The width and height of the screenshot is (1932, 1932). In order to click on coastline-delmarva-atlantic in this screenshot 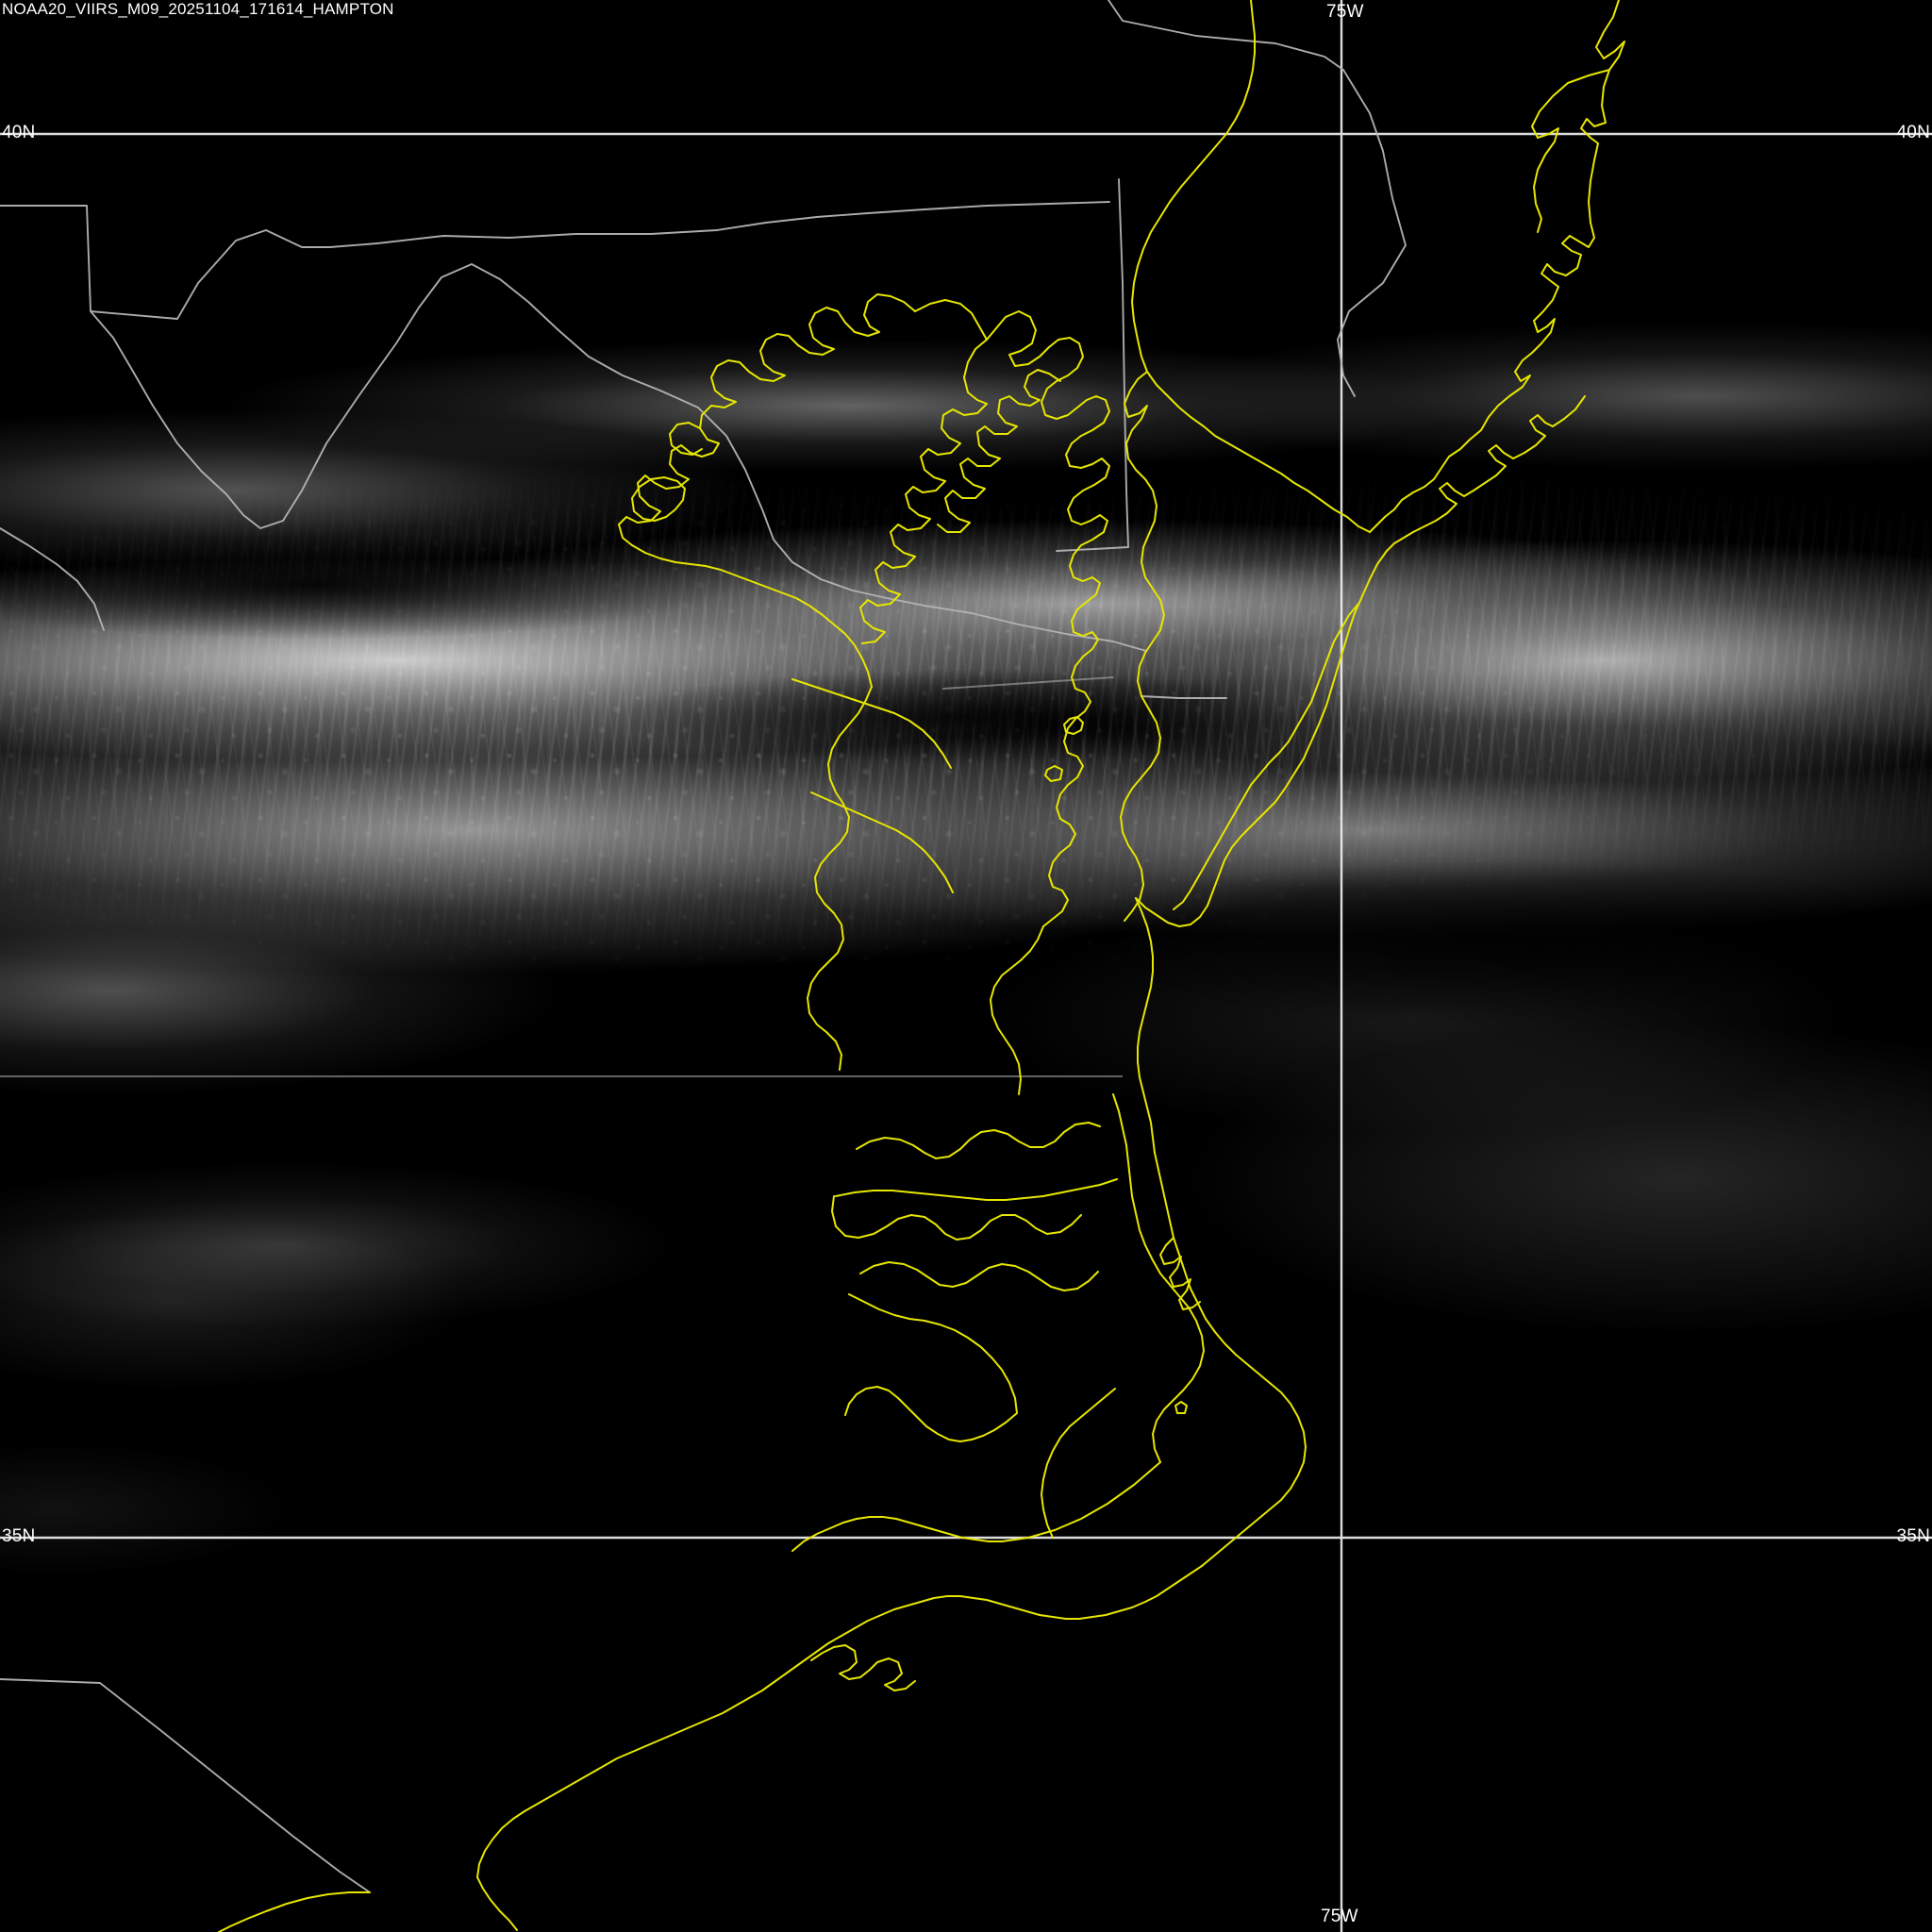, I will do `click(1261, 739)`.